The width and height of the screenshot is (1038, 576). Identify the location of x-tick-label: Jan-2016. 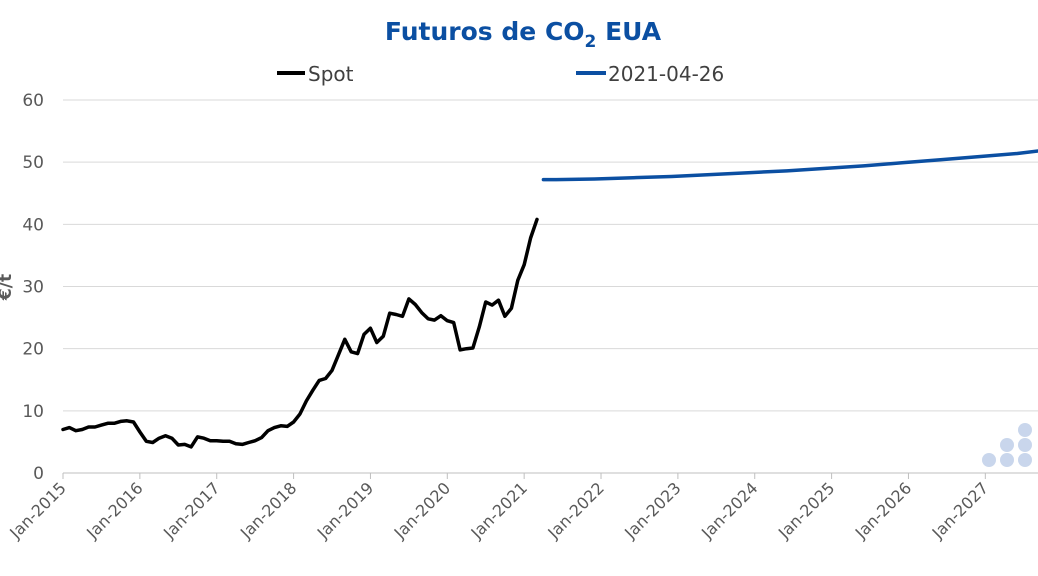
(114, 510).